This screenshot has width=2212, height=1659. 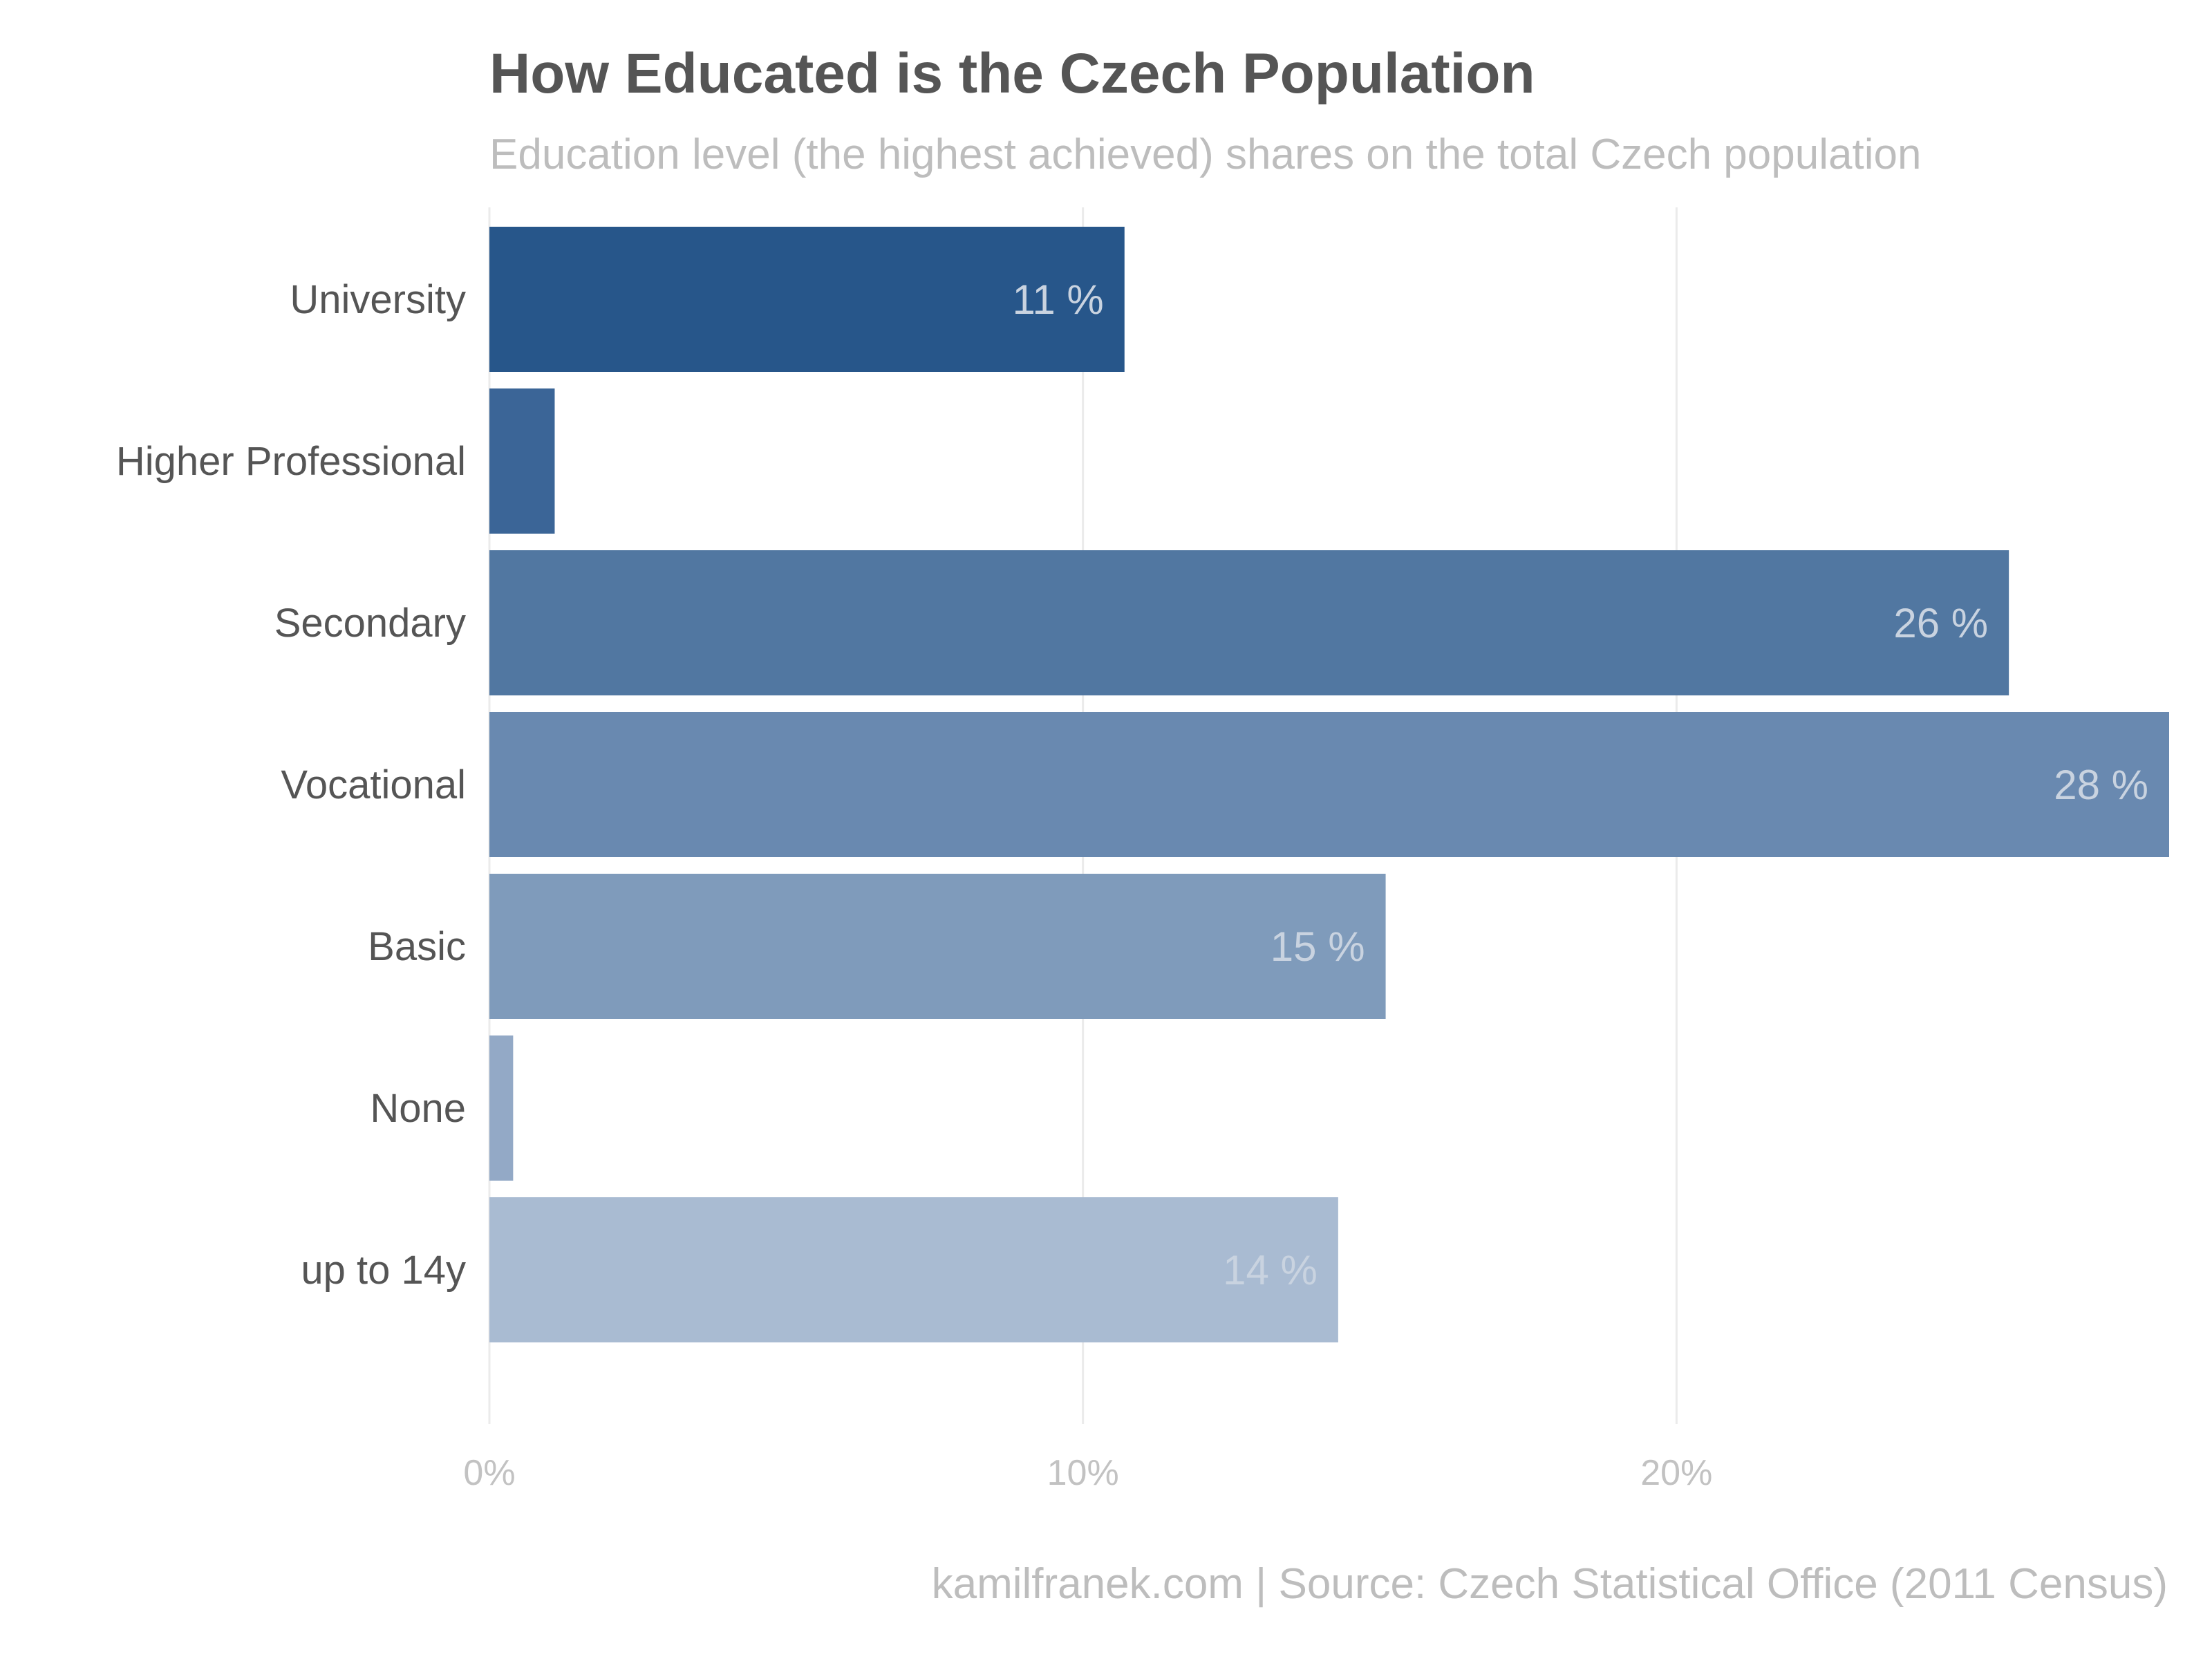 I want to click on category-label: Secondary, so click(x=370, y=623).